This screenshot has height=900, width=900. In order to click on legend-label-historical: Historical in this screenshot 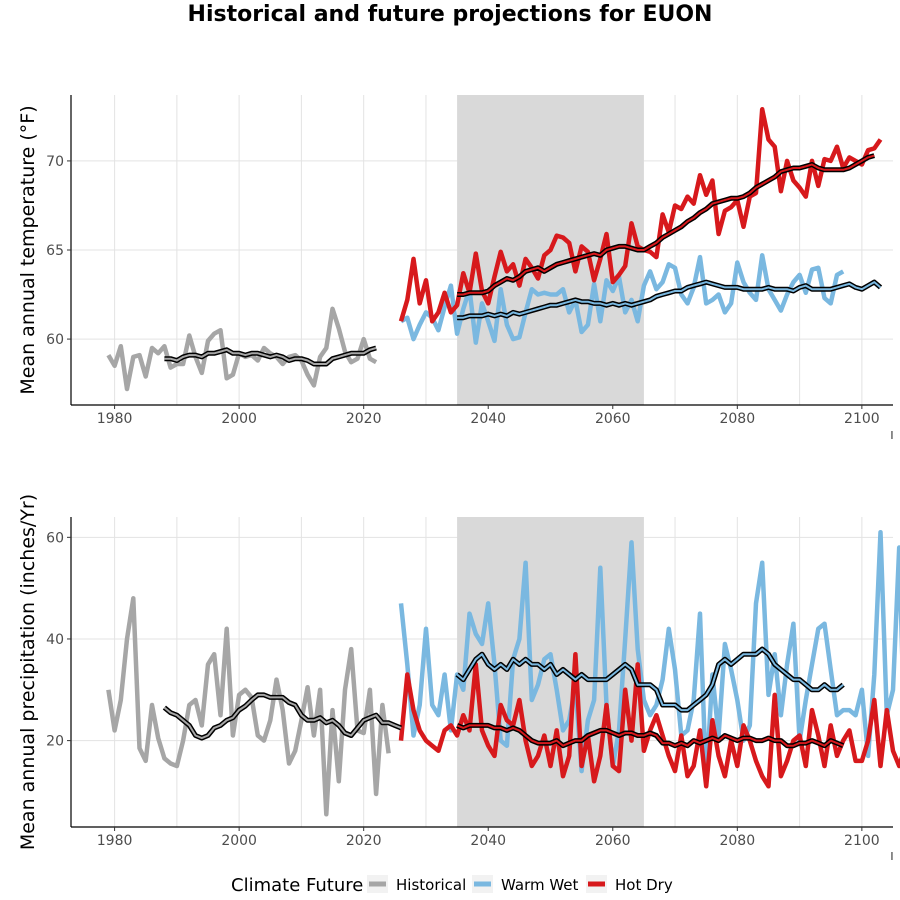, I will do `click(431, 885)`.